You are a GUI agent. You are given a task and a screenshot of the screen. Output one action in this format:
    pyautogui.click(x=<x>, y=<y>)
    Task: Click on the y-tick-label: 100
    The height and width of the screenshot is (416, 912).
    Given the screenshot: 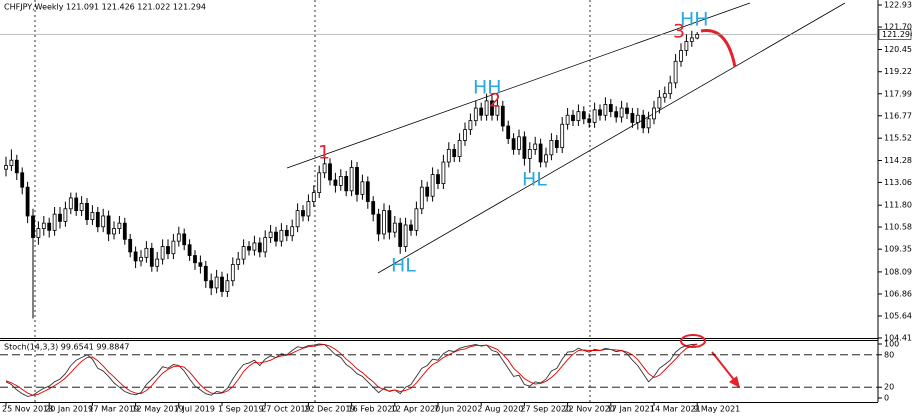 What is the action you would take?
    pyautogui.click(x=891, y=344)
    